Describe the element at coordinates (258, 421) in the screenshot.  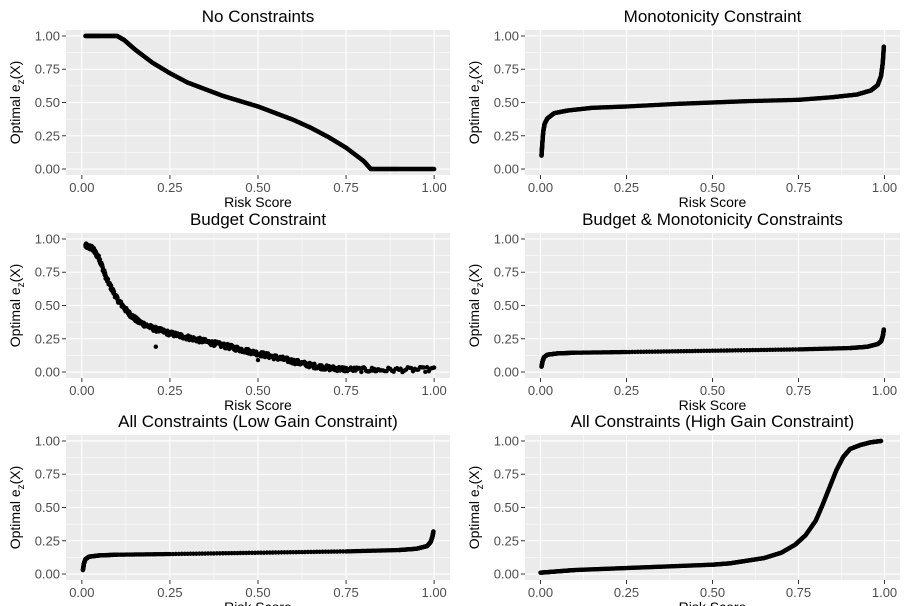
I see `panel-title: All Constraints (Low Gain Constraint)` at that location.